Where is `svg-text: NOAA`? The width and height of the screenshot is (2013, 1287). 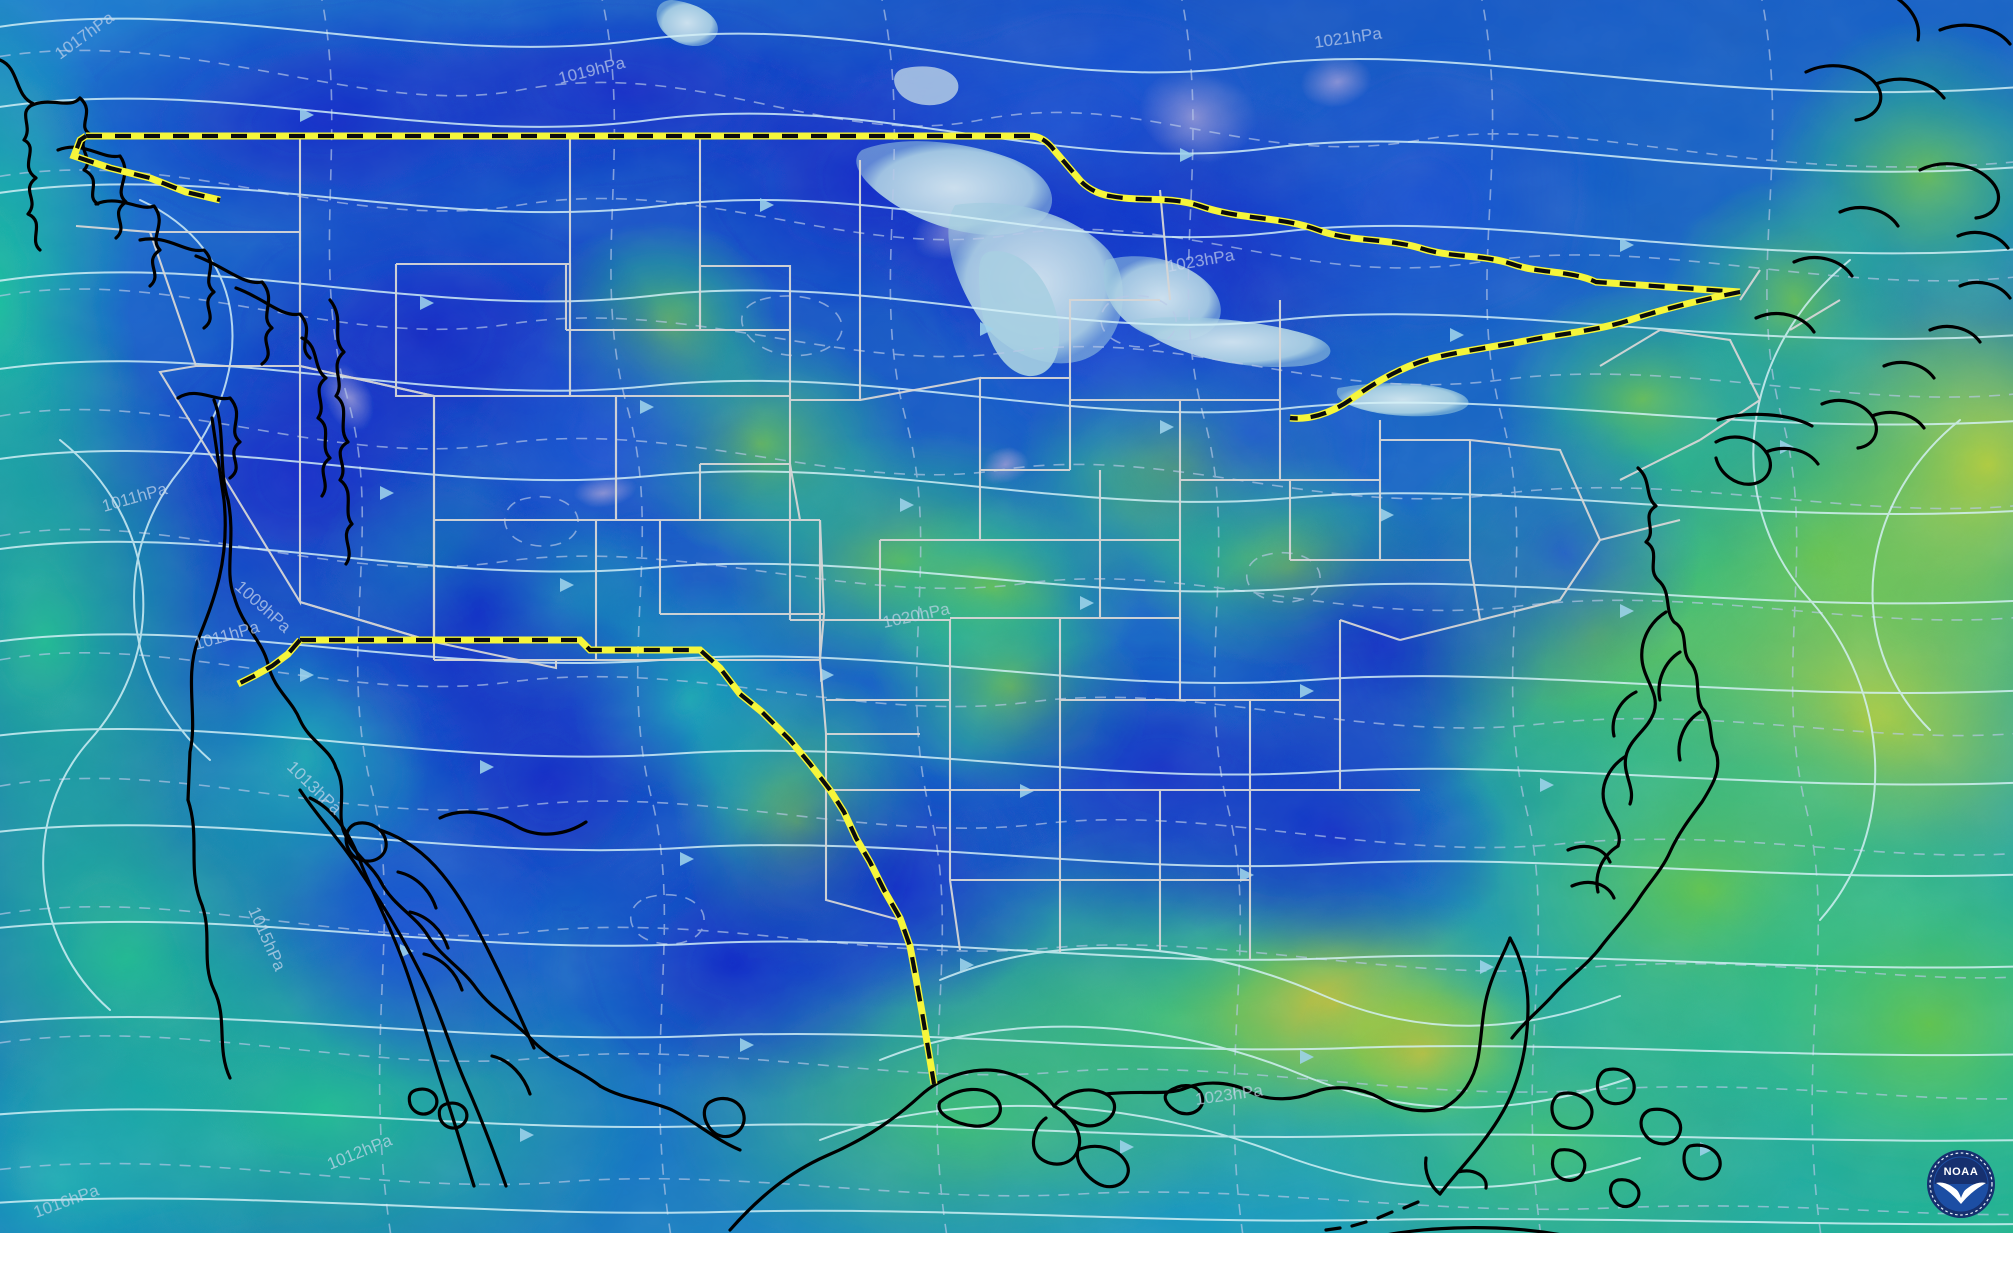
svg-text: NOAA is located at coordinates (1961, 1172).